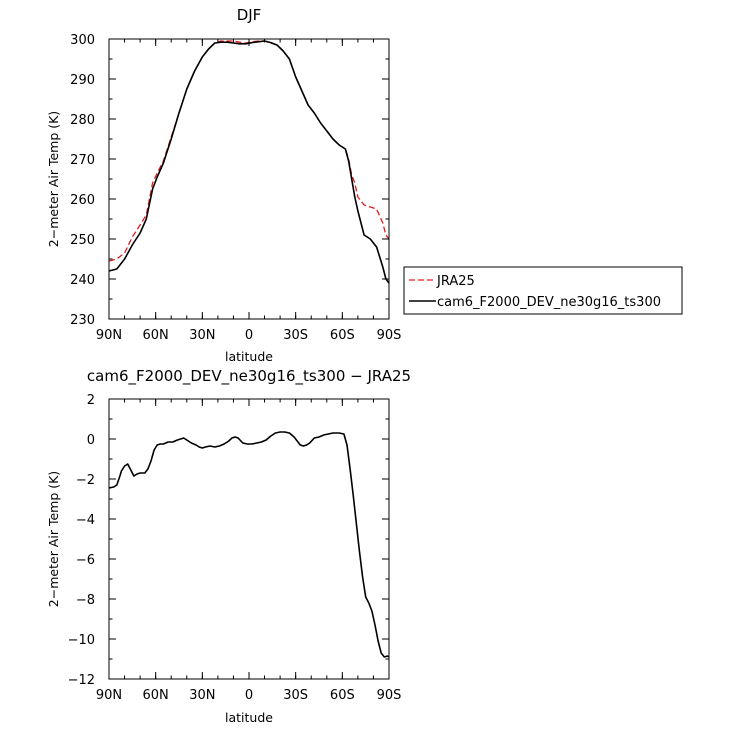  What do you see at coordinates (389, 695) in the screenshot?
I see `x-tick-label-bottom-6: 90S` at bounding box center [389, 695].